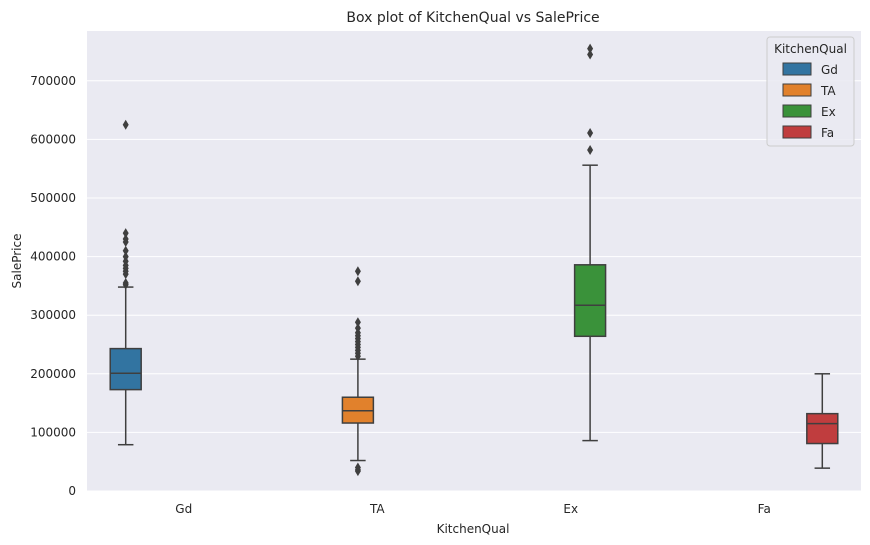 The image size is (870, 545). Describe the element at coordinates (570, 509) in the screenshot. I see `x-tick-label: Ex` at that location.